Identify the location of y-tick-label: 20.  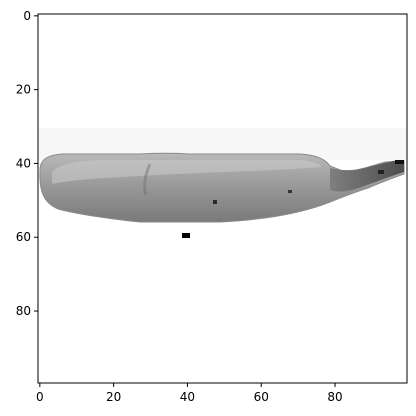
(23, 90).